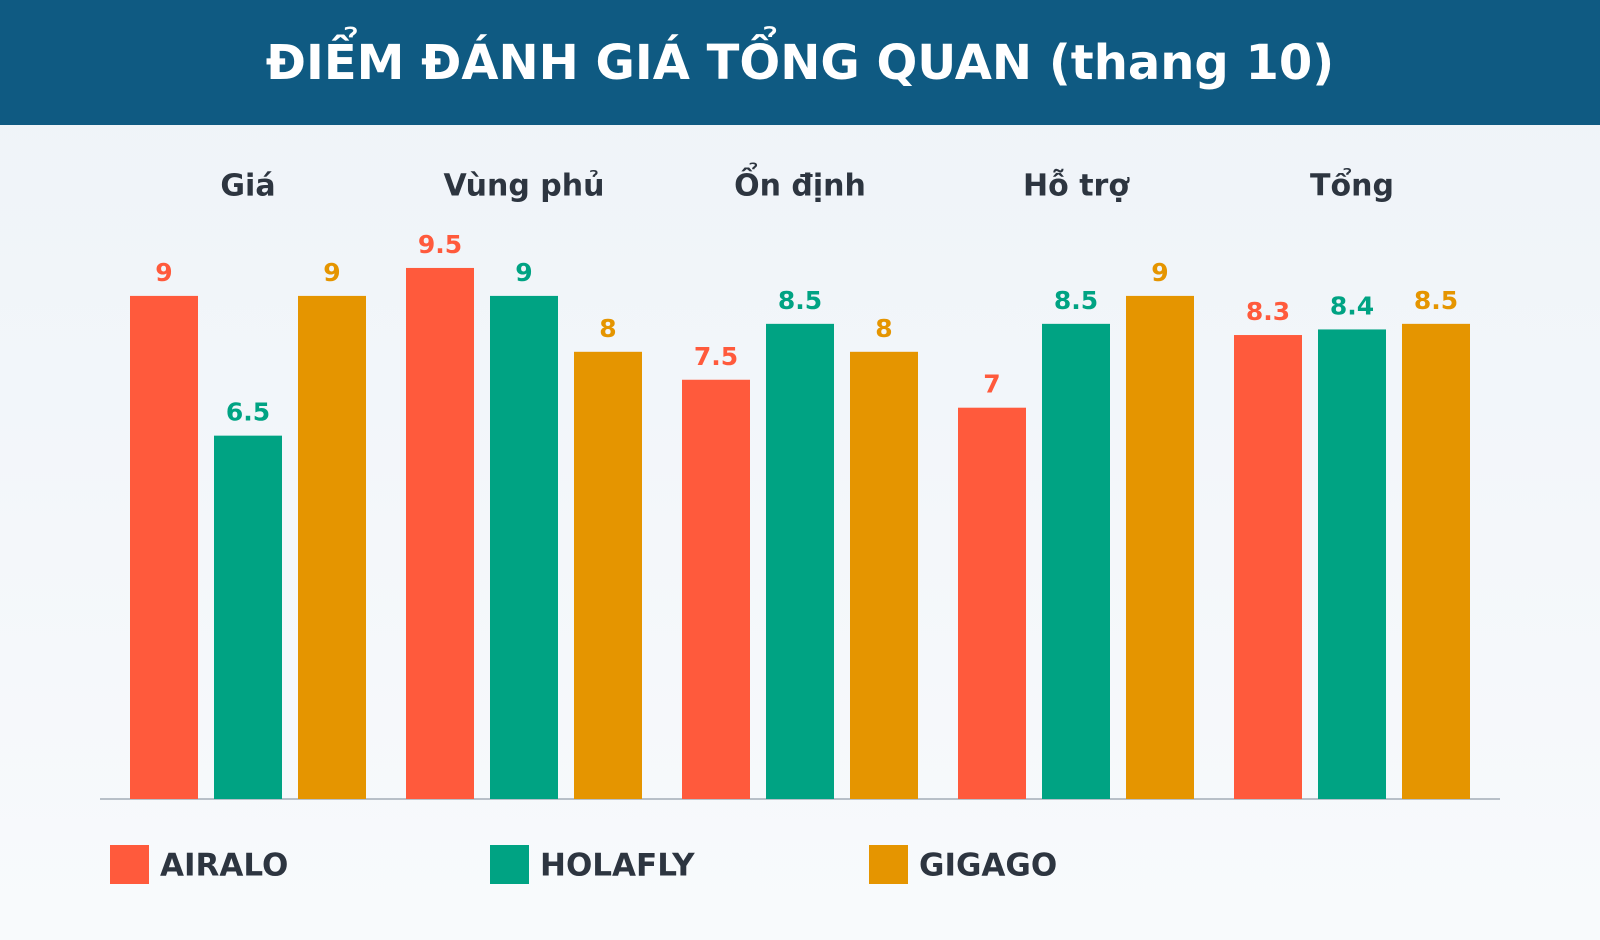  What do you see at coordinates (1268, 311) in the screenshot?
I see `value-label: 8.3` at bounding box center [1268, 311].